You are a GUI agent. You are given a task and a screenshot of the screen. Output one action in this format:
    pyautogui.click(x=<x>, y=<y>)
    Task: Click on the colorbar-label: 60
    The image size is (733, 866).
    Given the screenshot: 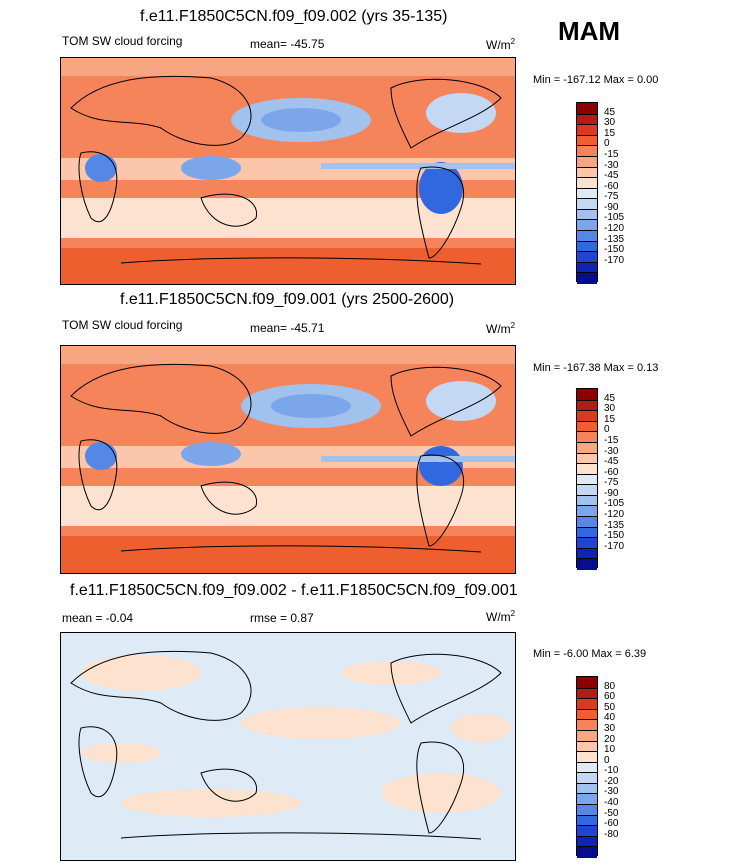 What is the action you would take?
    pyautogui.click(x=610, y=697)
    